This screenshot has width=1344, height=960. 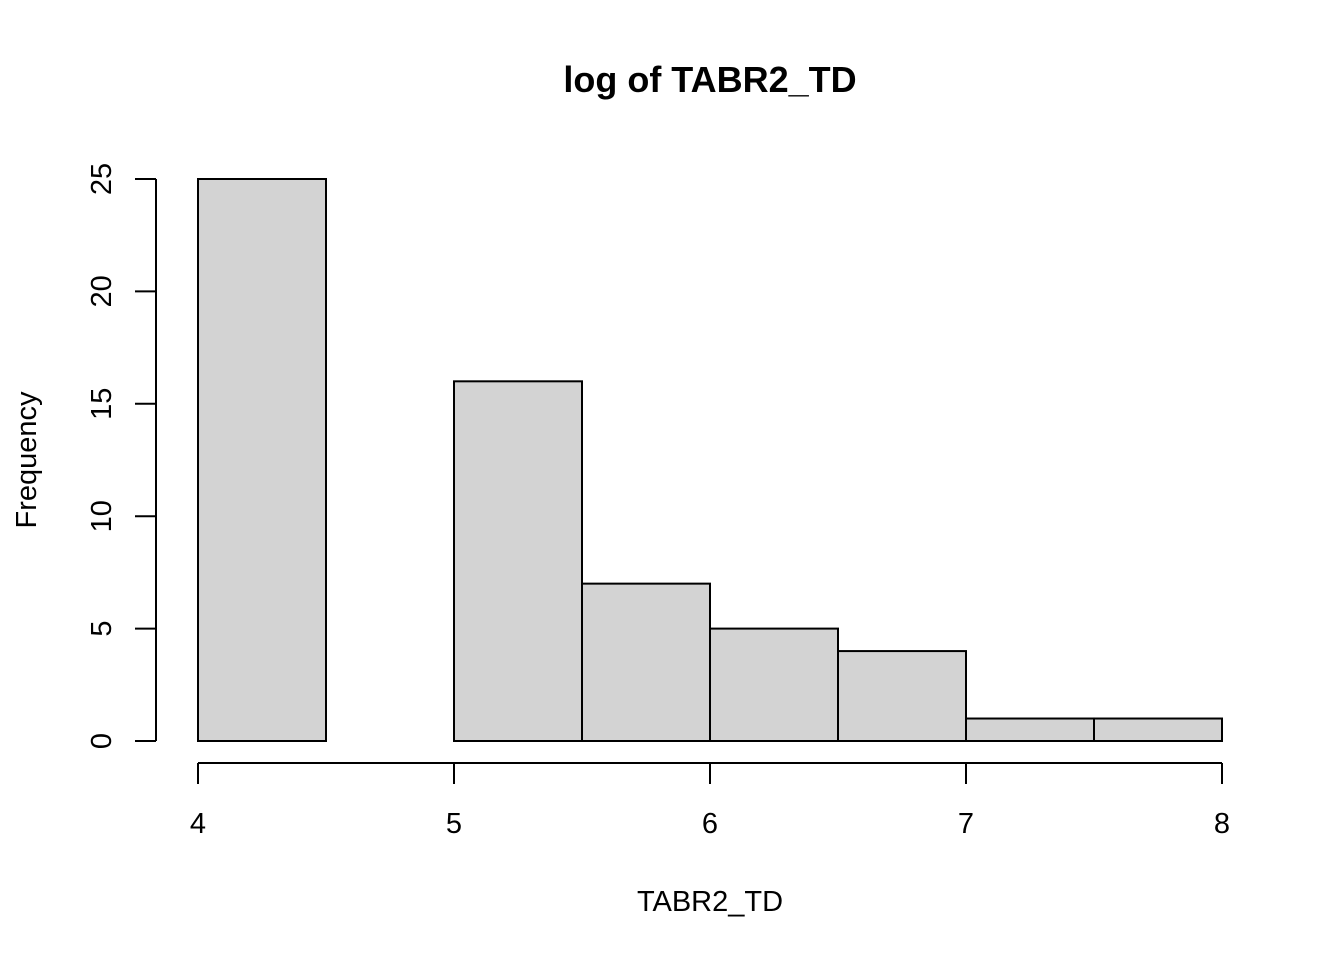 What do you see at coordinates (198, 824) in the screenshot?
I see `x-tick-label: 4` at bounding box center [198, 824].